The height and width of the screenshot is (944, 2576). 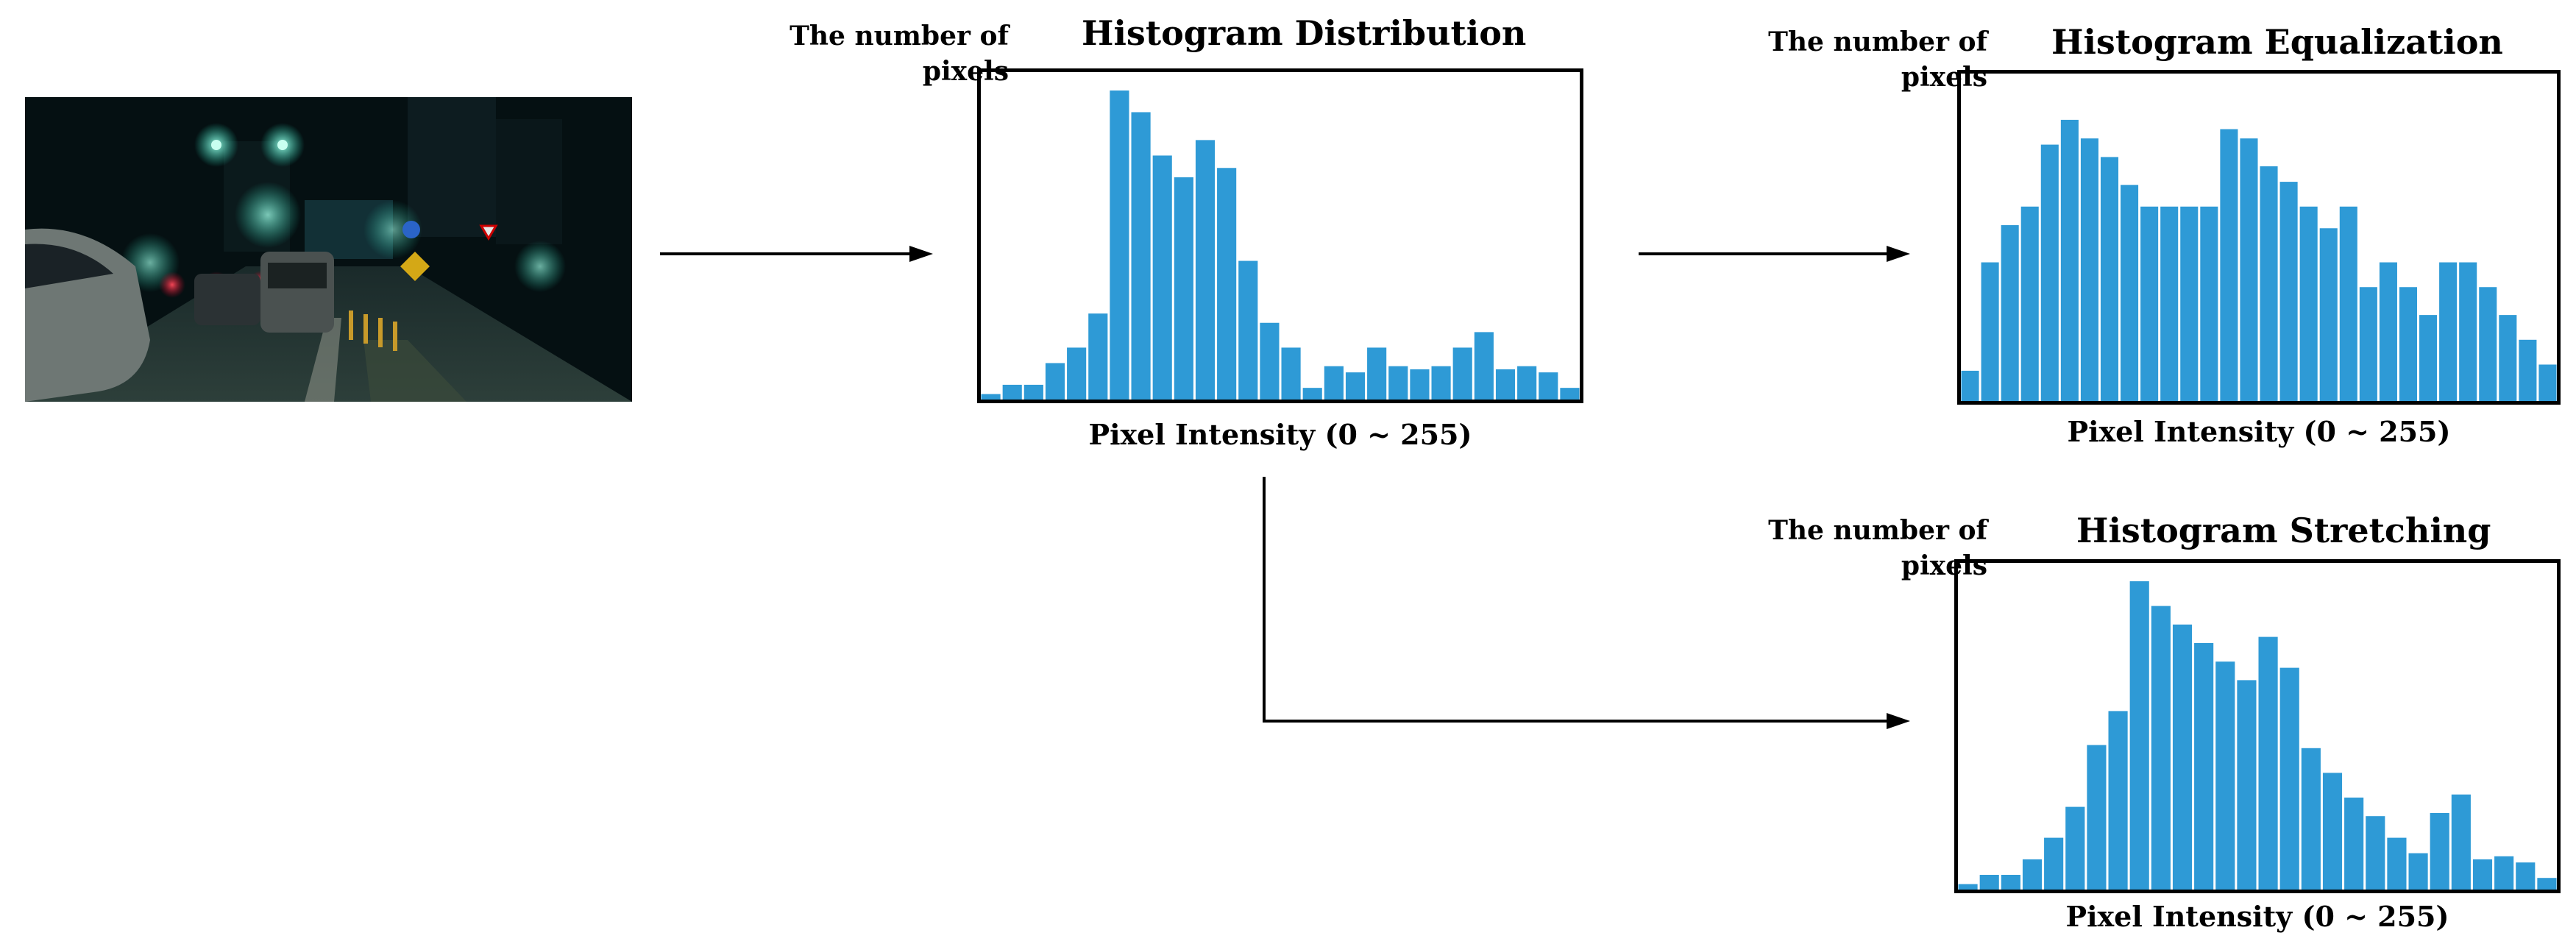 I want to click on chart-title-equalization: Histogram Equalization, so click(x=2277, y=42).